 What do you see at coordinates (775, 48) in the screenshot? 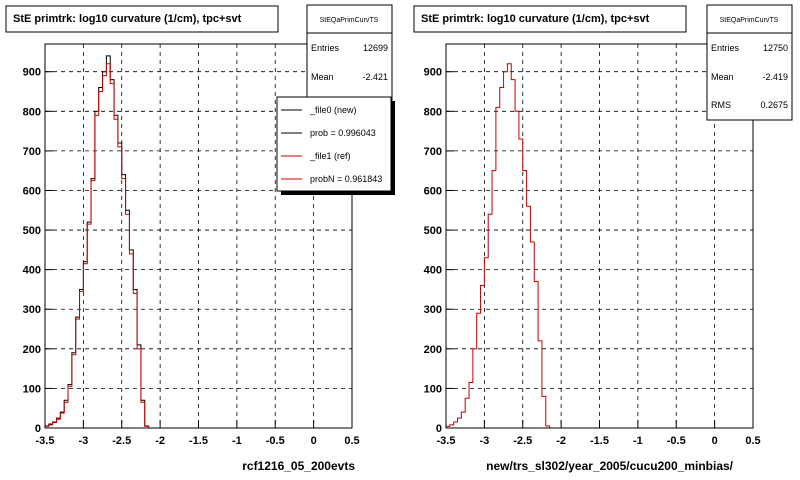
I see `right-entries-value: 12750` at bounding box center [775, 48].